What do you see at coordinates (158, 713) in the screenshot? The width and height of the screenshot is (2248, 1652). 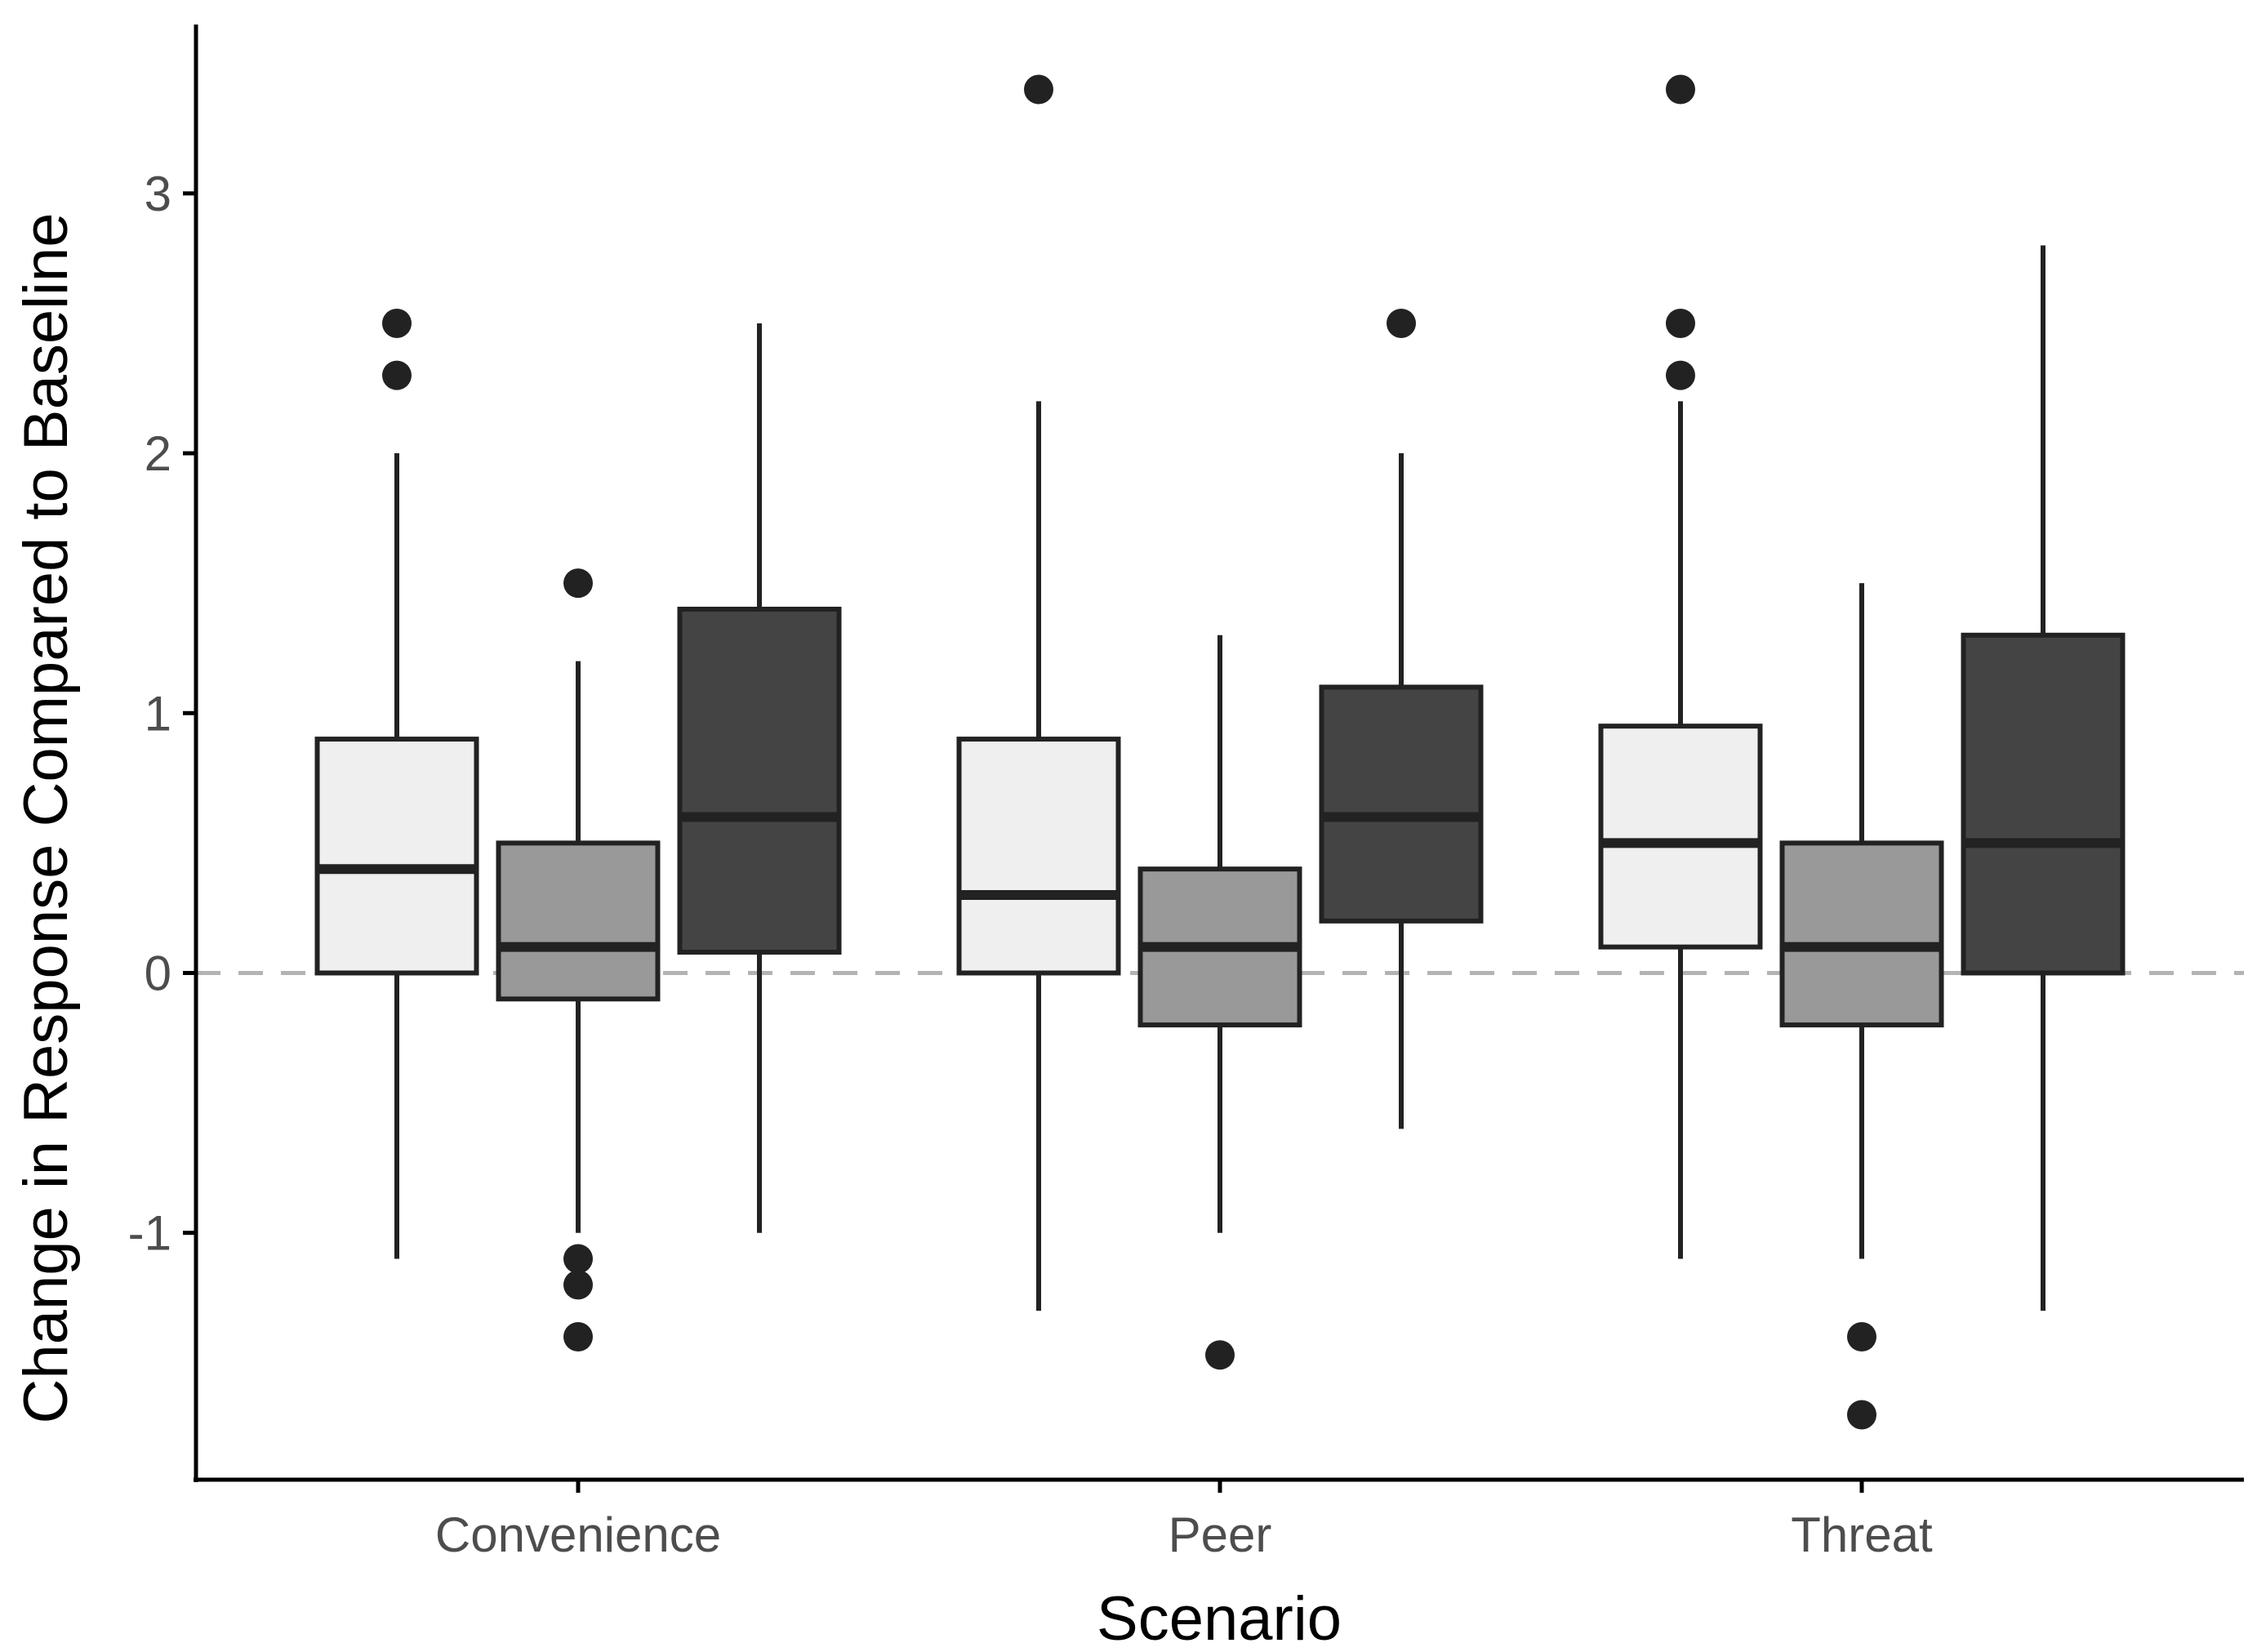 I see `y-tick-label: 1` at bounding box center [158, 713].